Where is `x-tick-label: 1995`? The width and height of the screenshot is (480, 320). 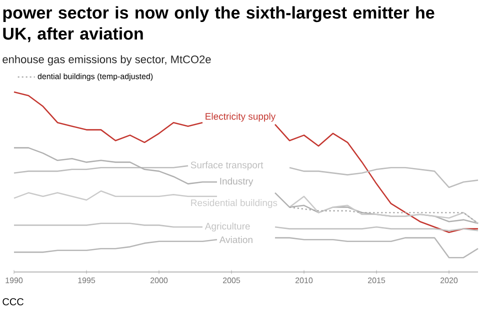 x-tick-label: 1995 is located at coordinates (87, 281).